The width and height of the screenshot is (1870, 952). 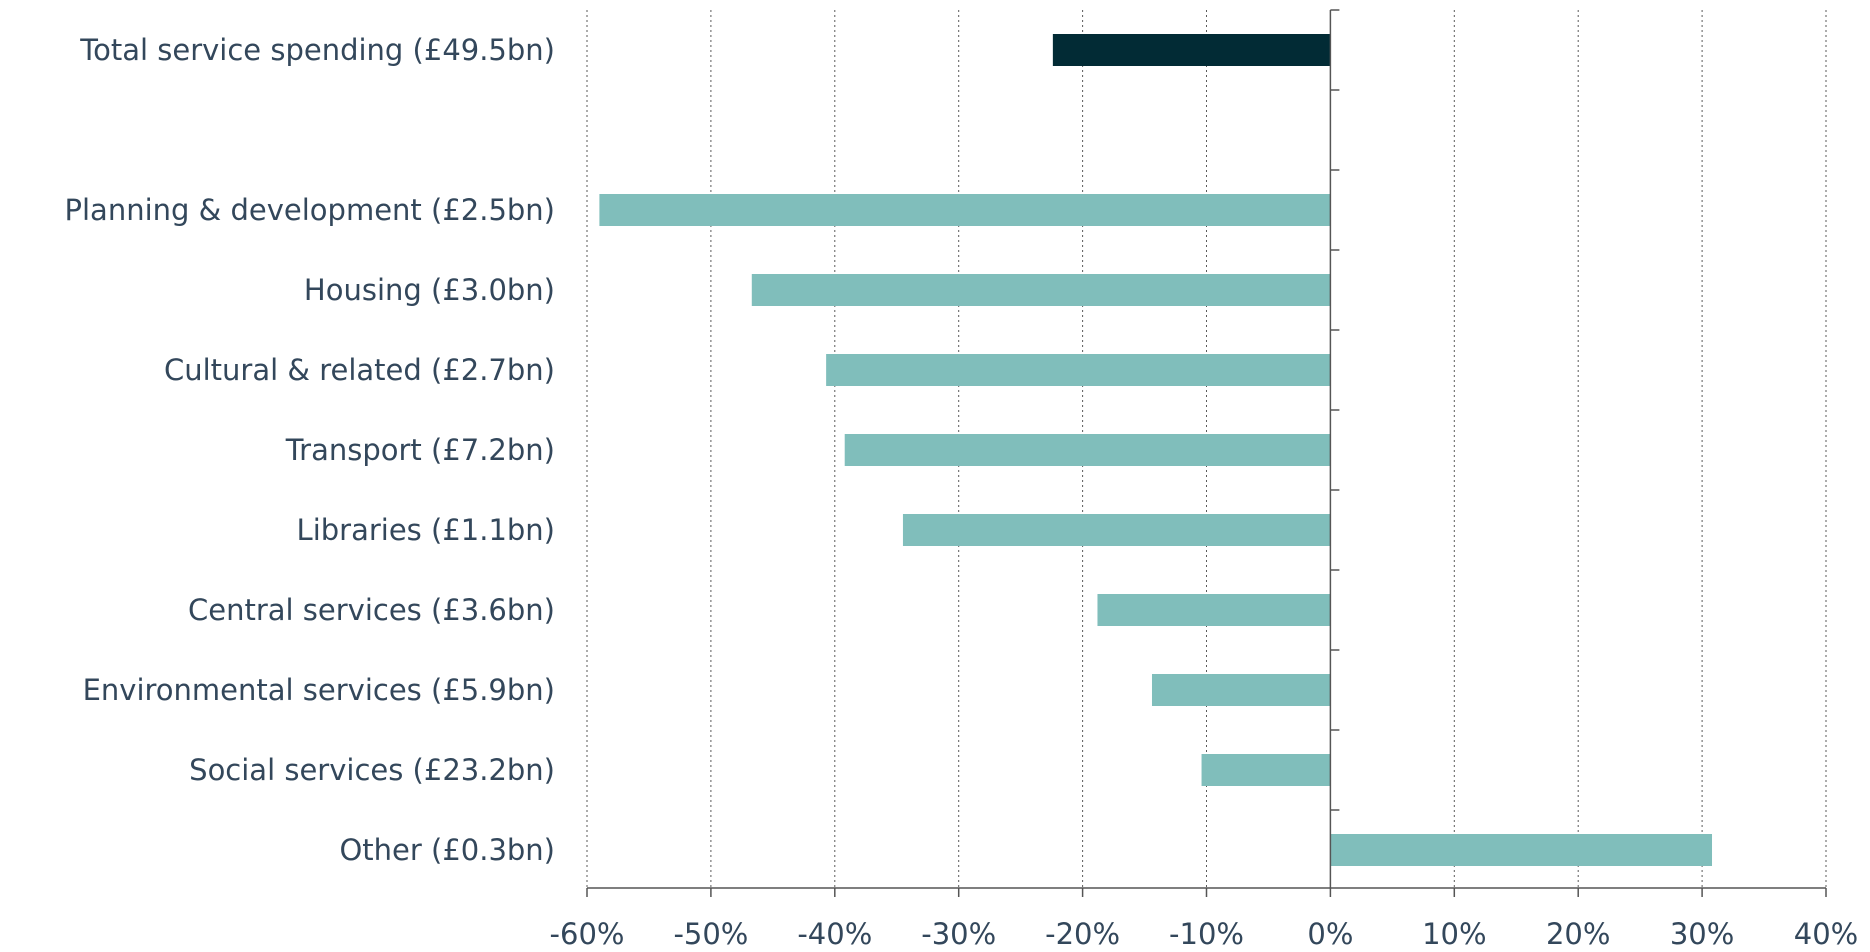 I want to click on category-label: Transport (£7.2bn), so click(x=420, y=450).